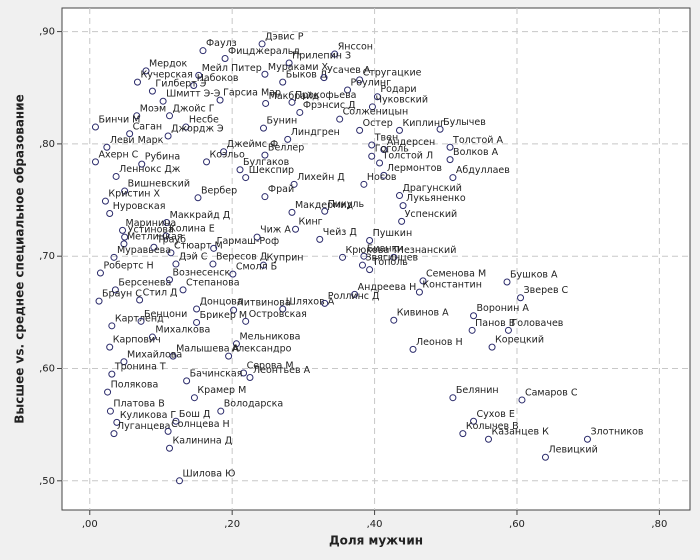 The width and height of the screenshot is (700, 560). I want to click on point-label: Сухов Е, so click(496, 414).